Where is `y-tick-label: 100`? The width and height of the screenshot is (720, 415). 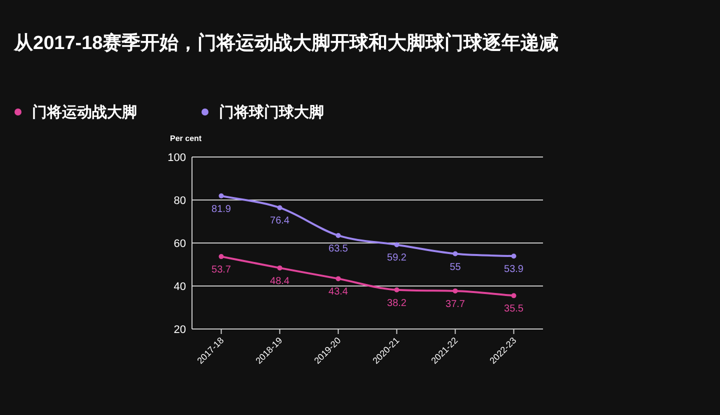 y-tick-label: 100 is located at coordinates (177, 158).